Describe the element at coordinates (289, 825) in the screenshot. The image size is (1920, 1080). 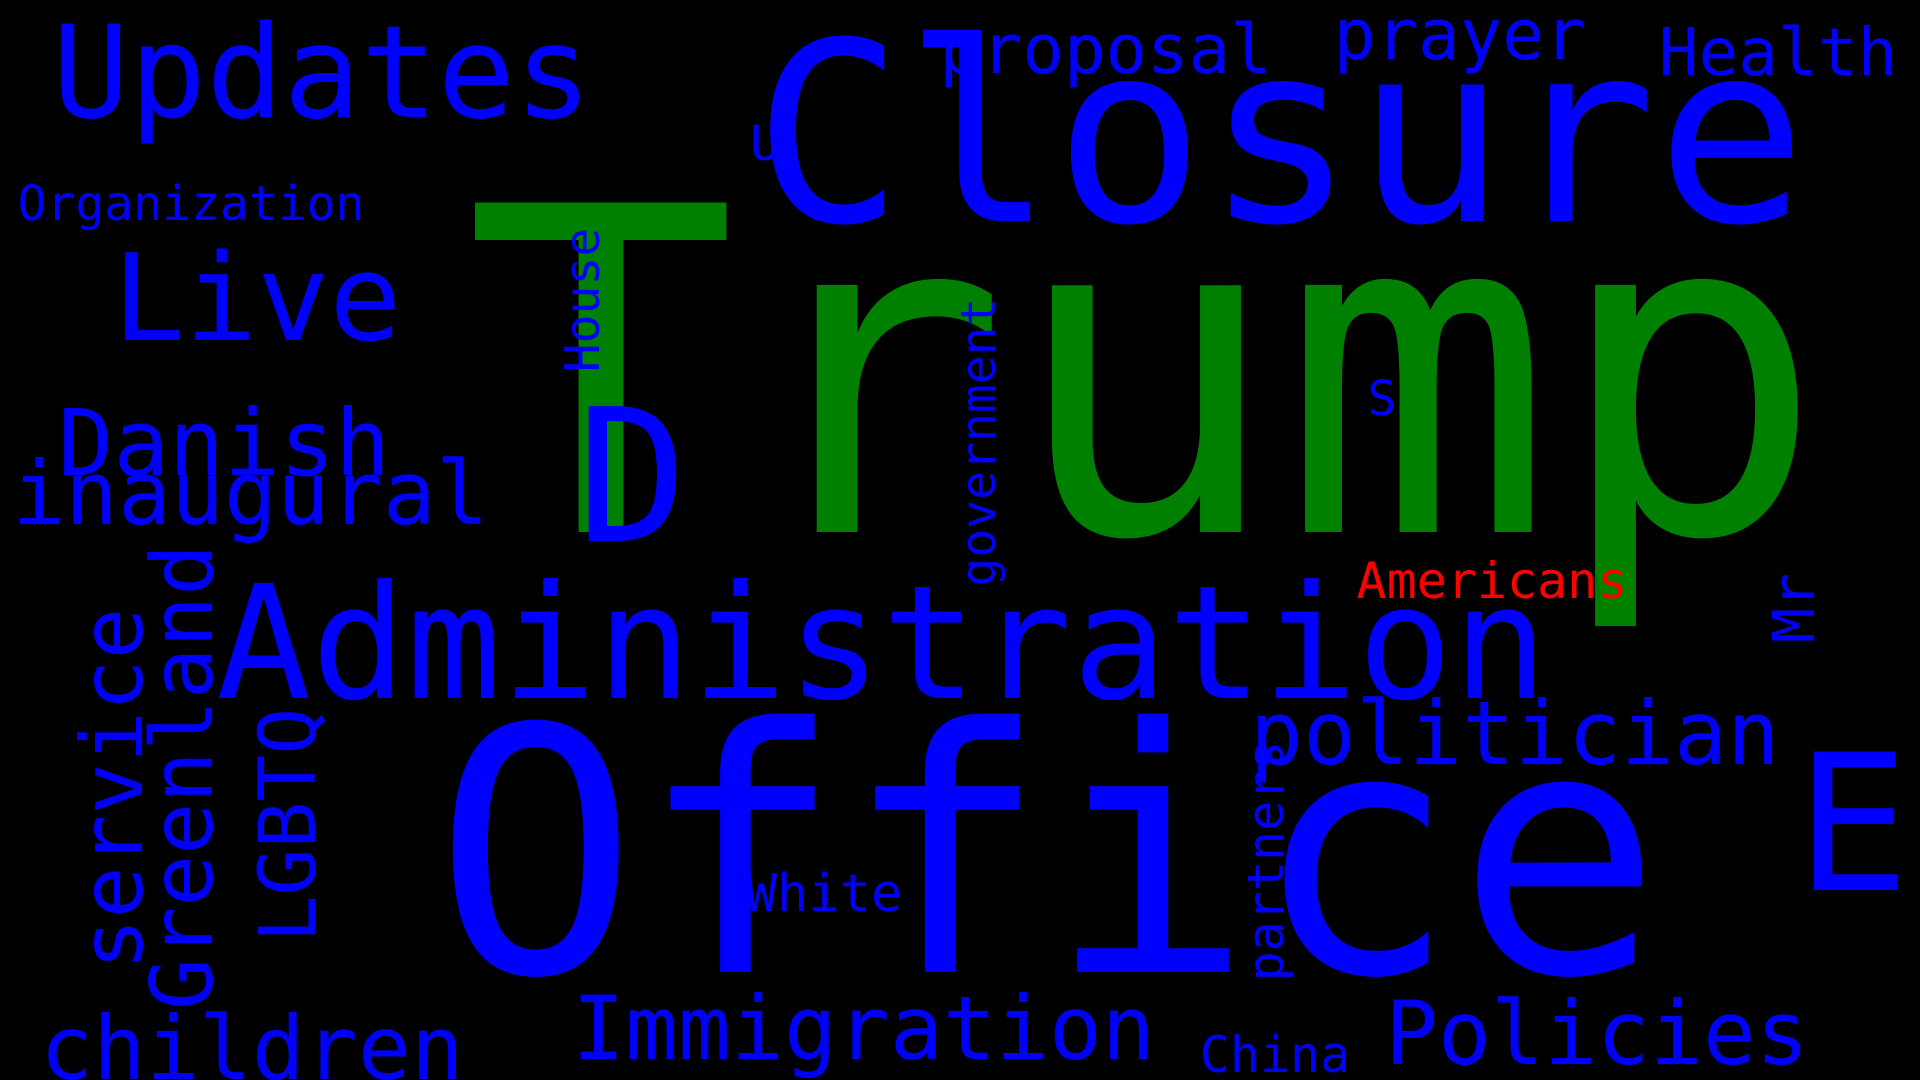
I see `word-lgbtq: LGBTQ` at that location.